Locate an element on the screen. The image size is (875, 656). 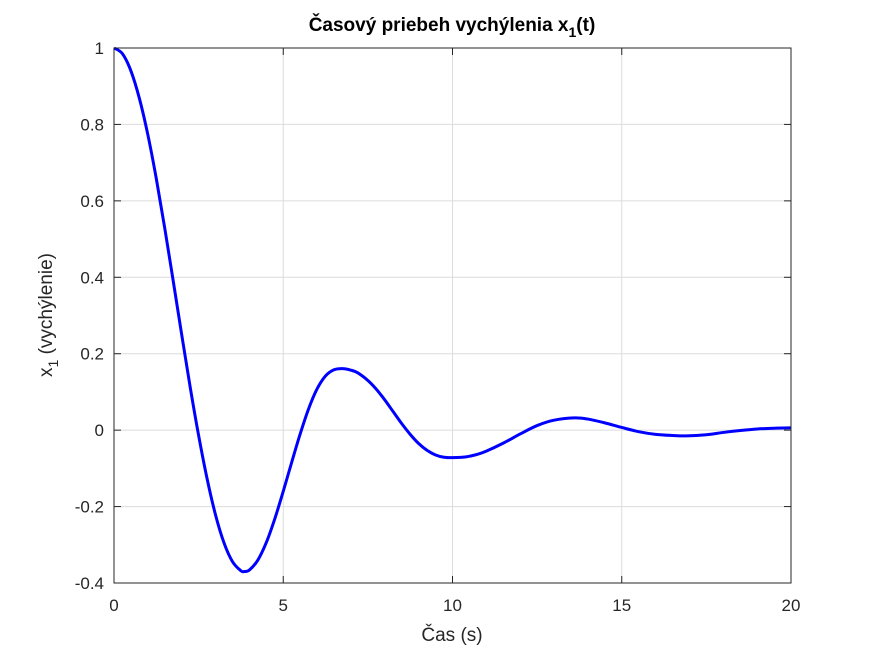
x-tick-label: 10 is located at coordinates (452, 605).